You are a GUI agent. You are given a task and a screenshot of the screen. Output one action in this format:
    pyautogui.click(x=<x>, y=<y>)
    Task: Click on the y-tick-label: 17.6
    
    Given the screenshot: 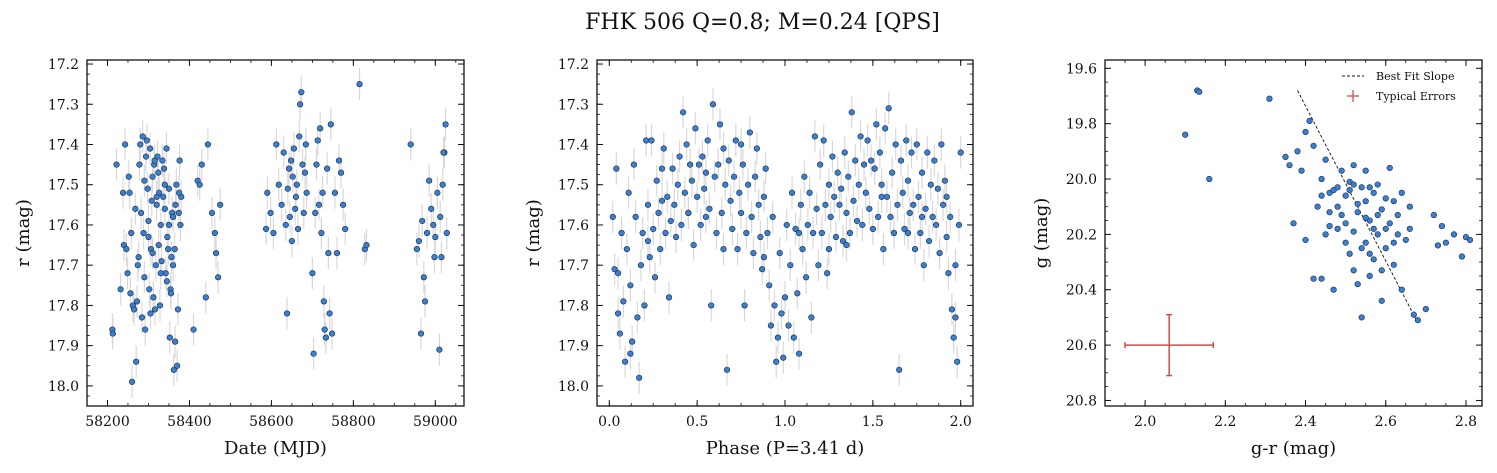 What is the action you would take?
    pyautogui.click(x=573, y=226)
    